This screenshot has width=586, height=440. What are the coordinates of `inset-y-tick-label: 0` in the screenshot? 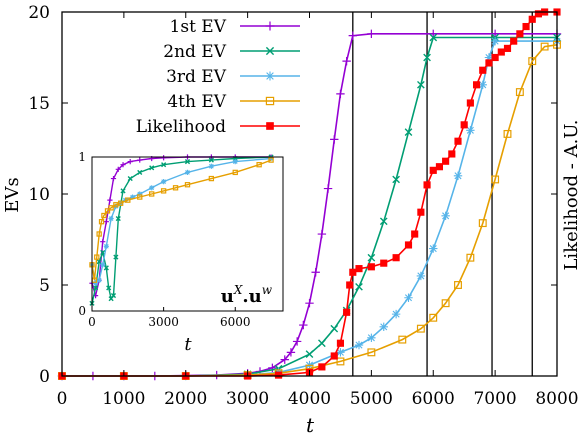 It's located at (82, 311).